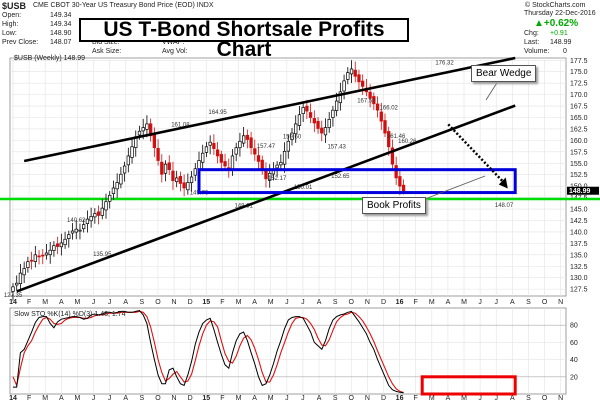 The image size is (600, 402). What do you see at coordinates (580, 191) in the screenshot?
I see `last-price-tag: 148.99` at bounding box center [580, 191].